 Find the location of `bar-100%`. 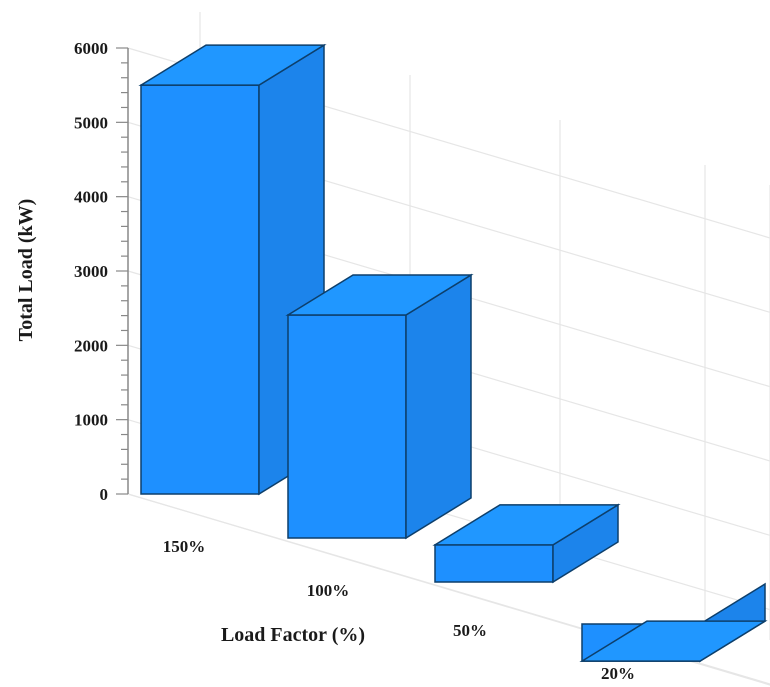

bar-100% is located at coordinates (379, 406).